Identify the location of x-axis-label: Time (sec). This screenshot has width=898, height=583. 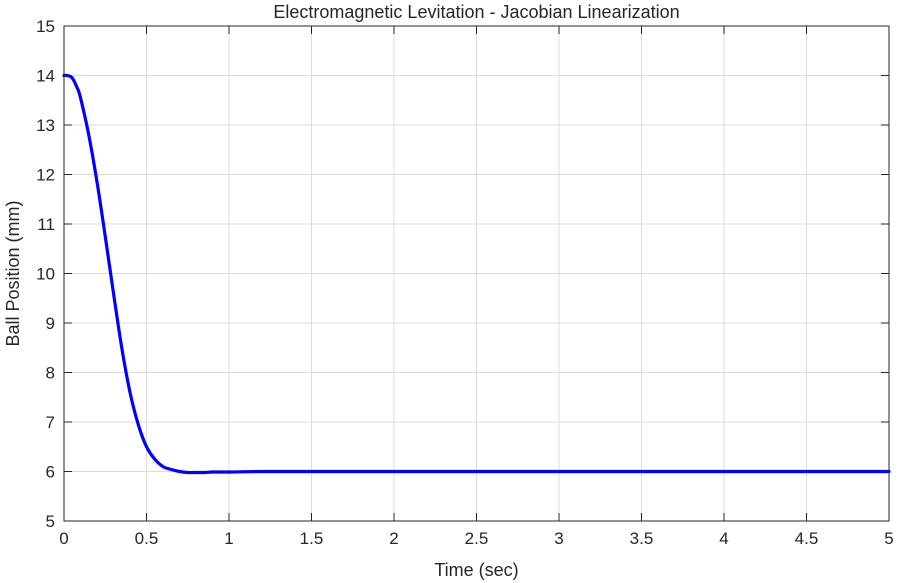
(476, 570).